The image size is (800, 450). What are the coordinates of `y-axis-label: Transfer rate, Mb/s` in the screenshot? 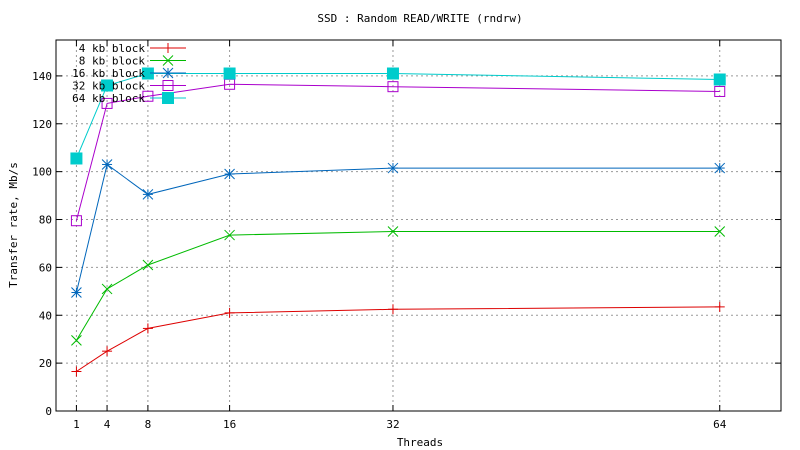 It's located at (13, 225).